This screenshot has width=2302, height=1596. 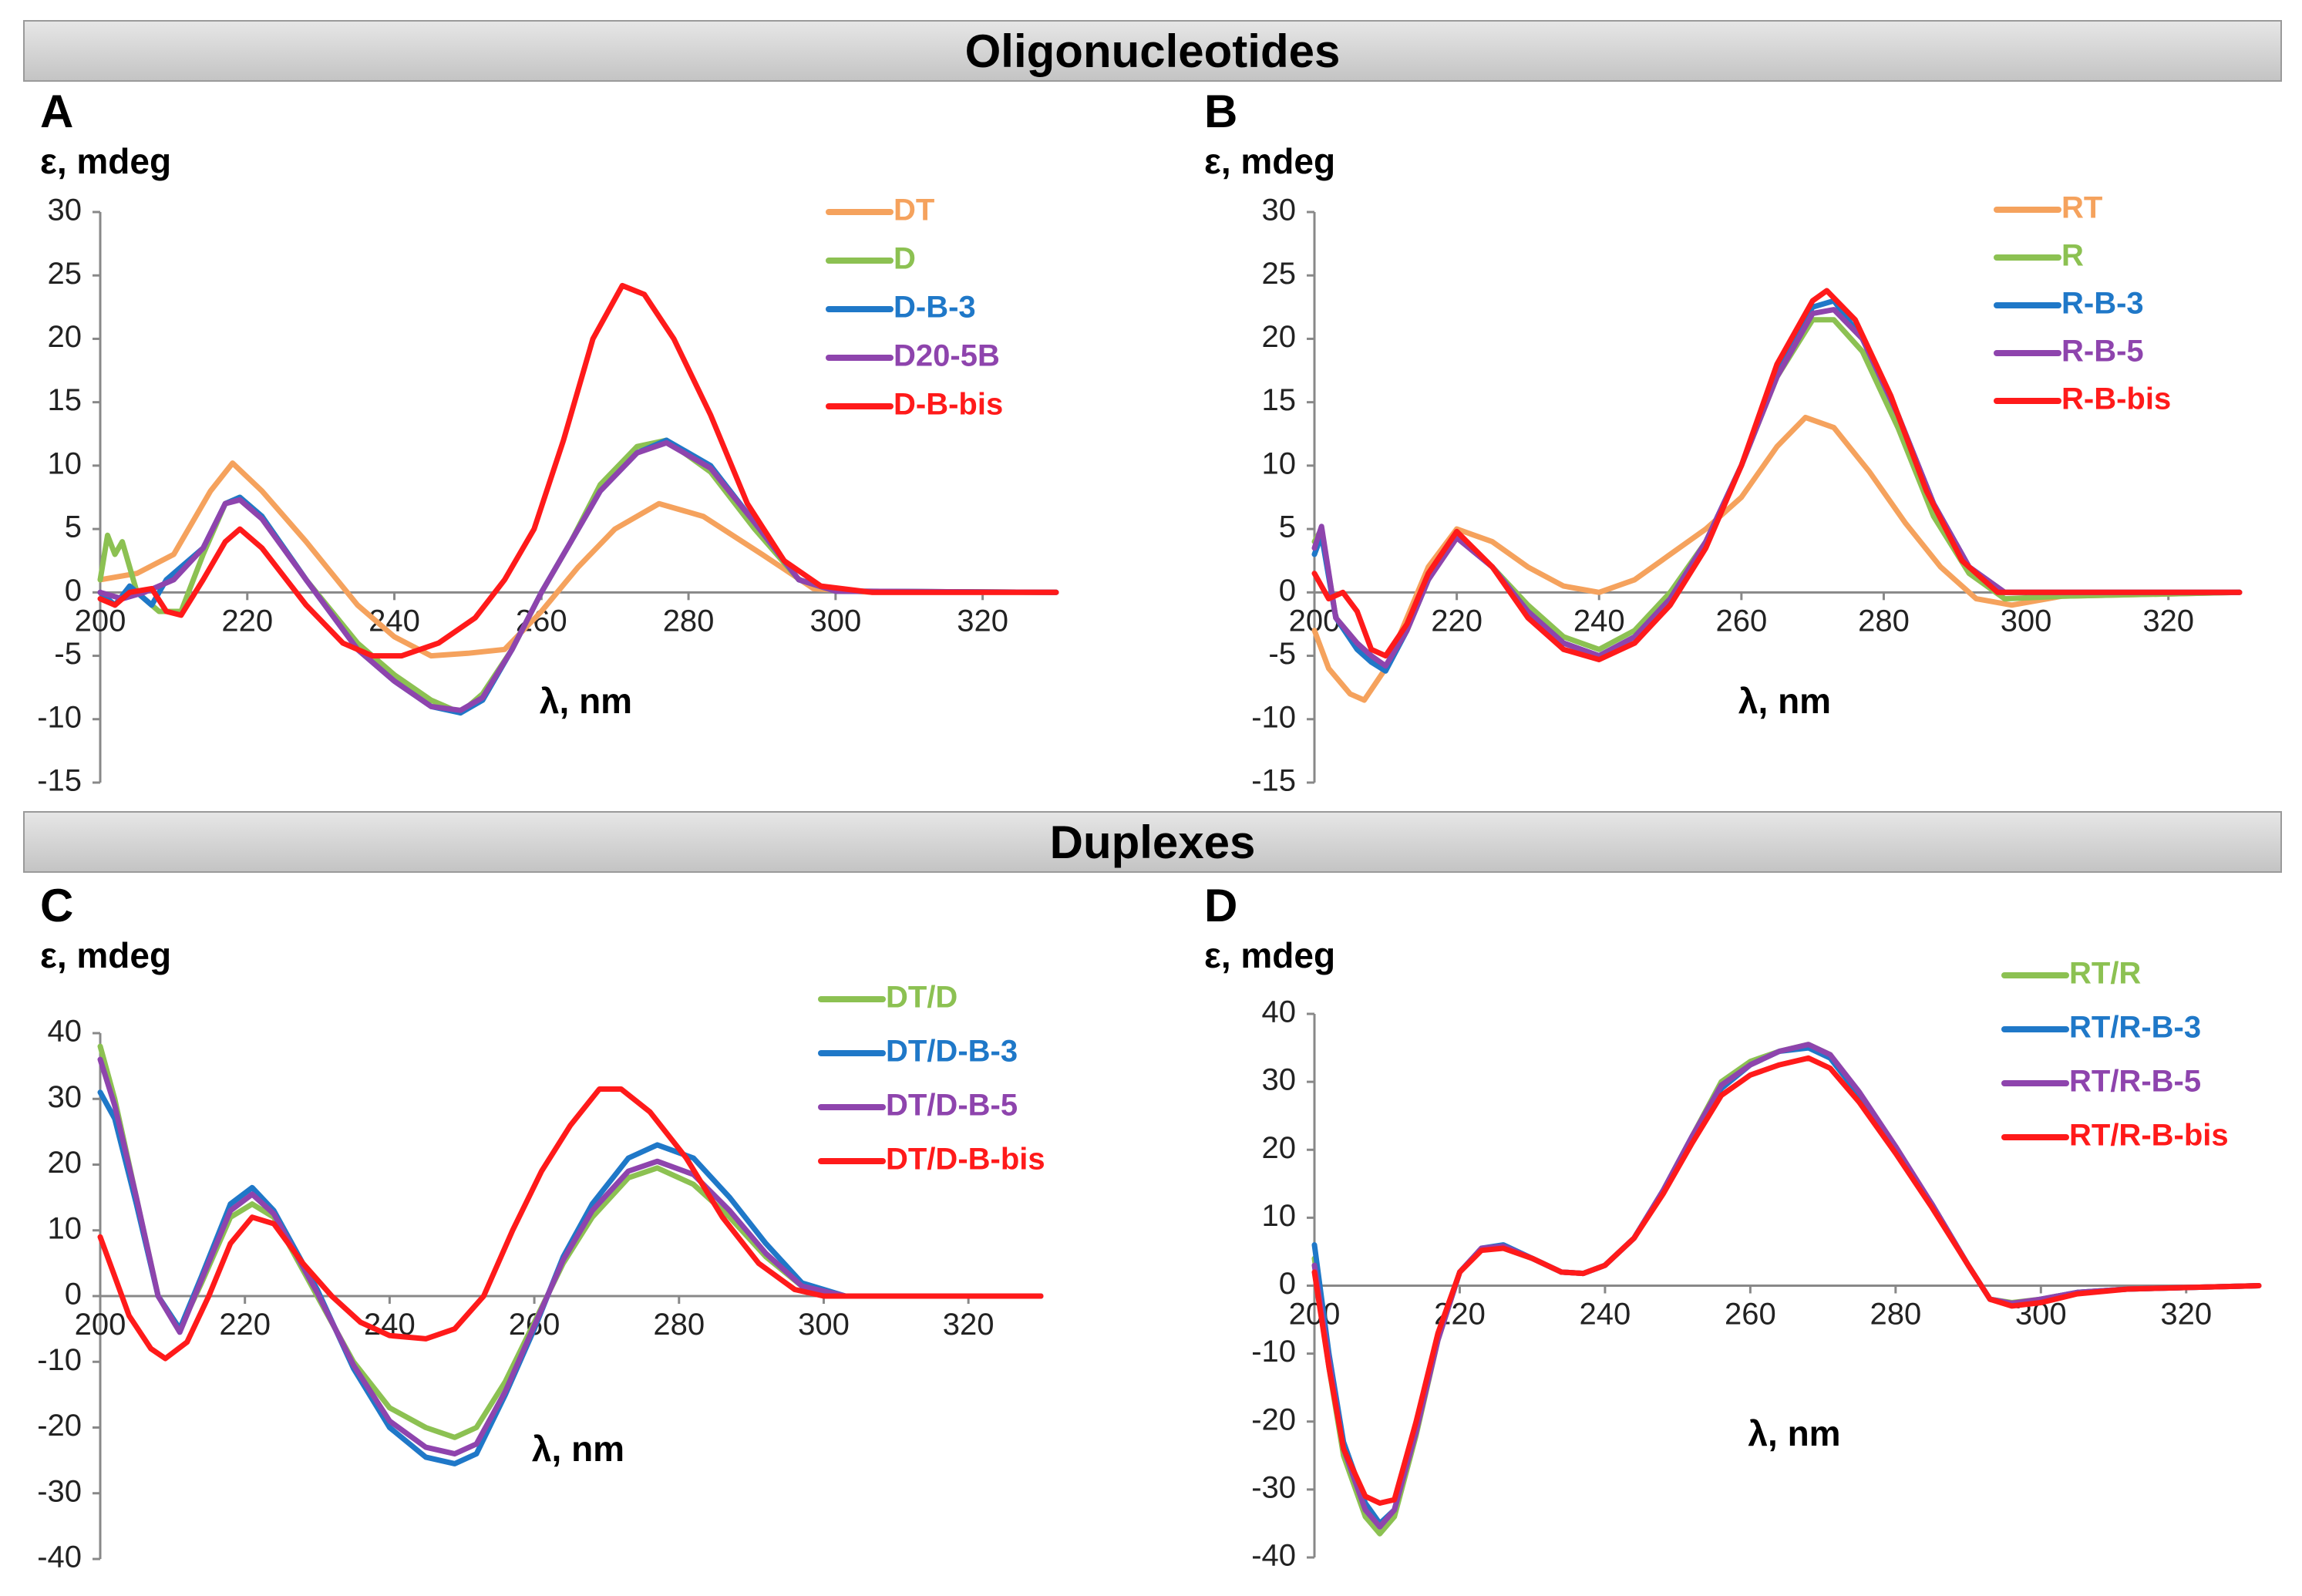 What do you see at coordinates (2081, 208) in the screenshot?
I see `legend-label: RT` at bounding box center [2081, 208].